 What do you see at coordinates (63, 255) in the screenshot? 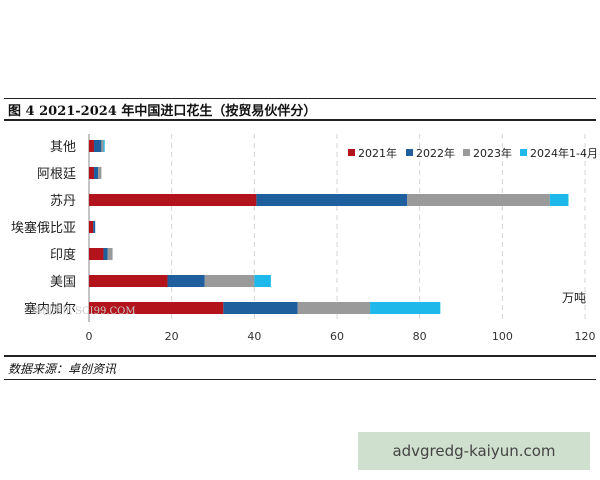
I see `category-label: 印度` at bounding box center [63, 255].